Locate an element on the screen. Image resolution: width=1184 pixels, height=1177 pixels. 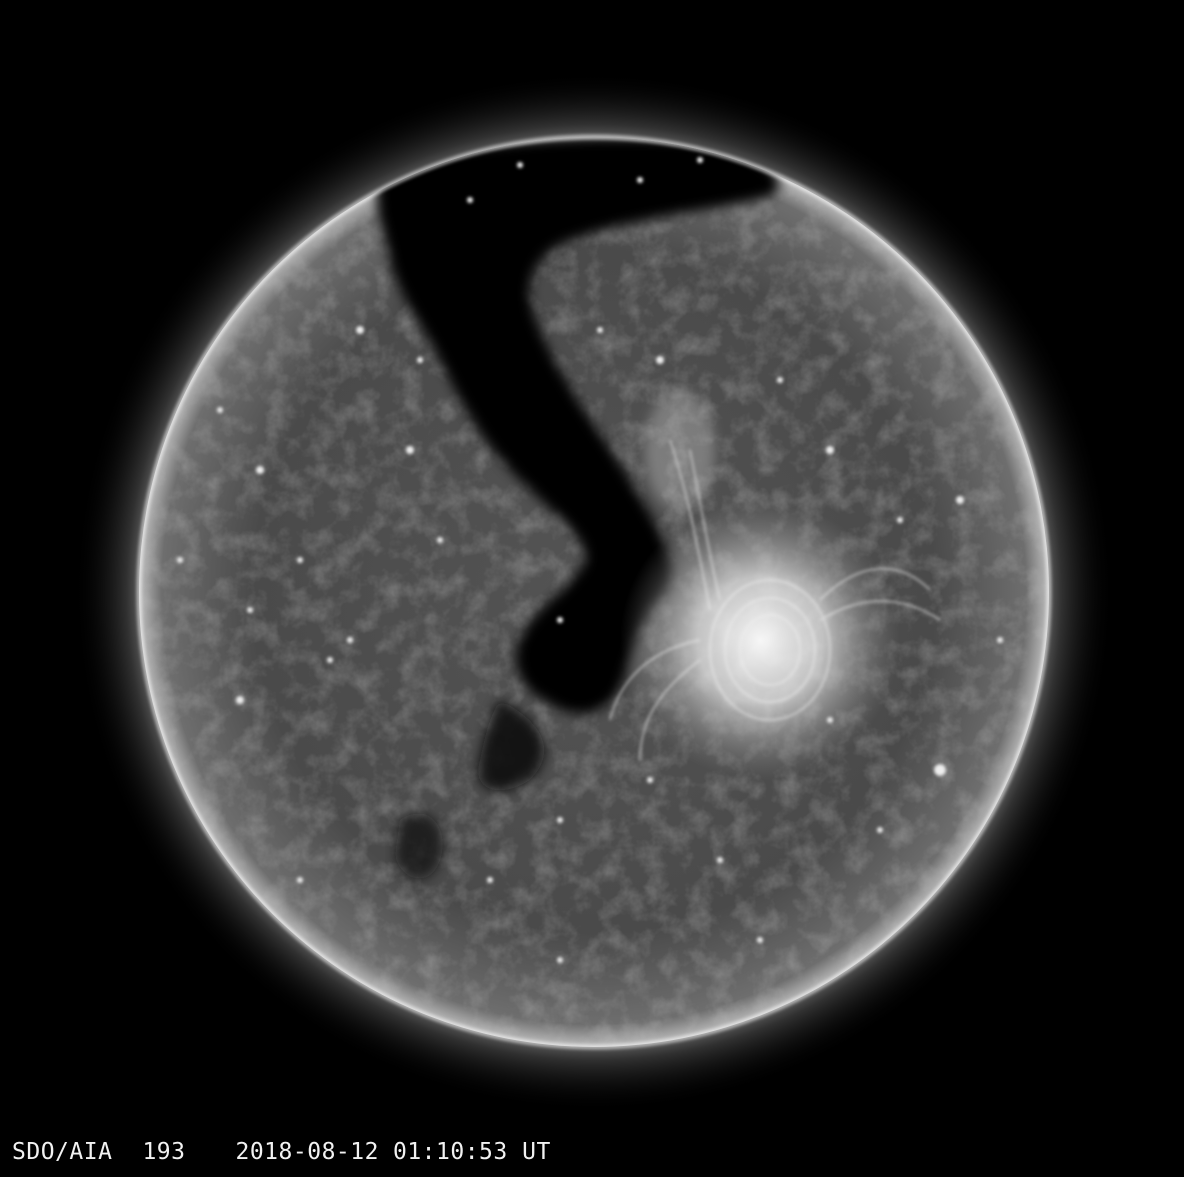
caption-date: 2018-08-12 is located at coordinates (307, 1152).